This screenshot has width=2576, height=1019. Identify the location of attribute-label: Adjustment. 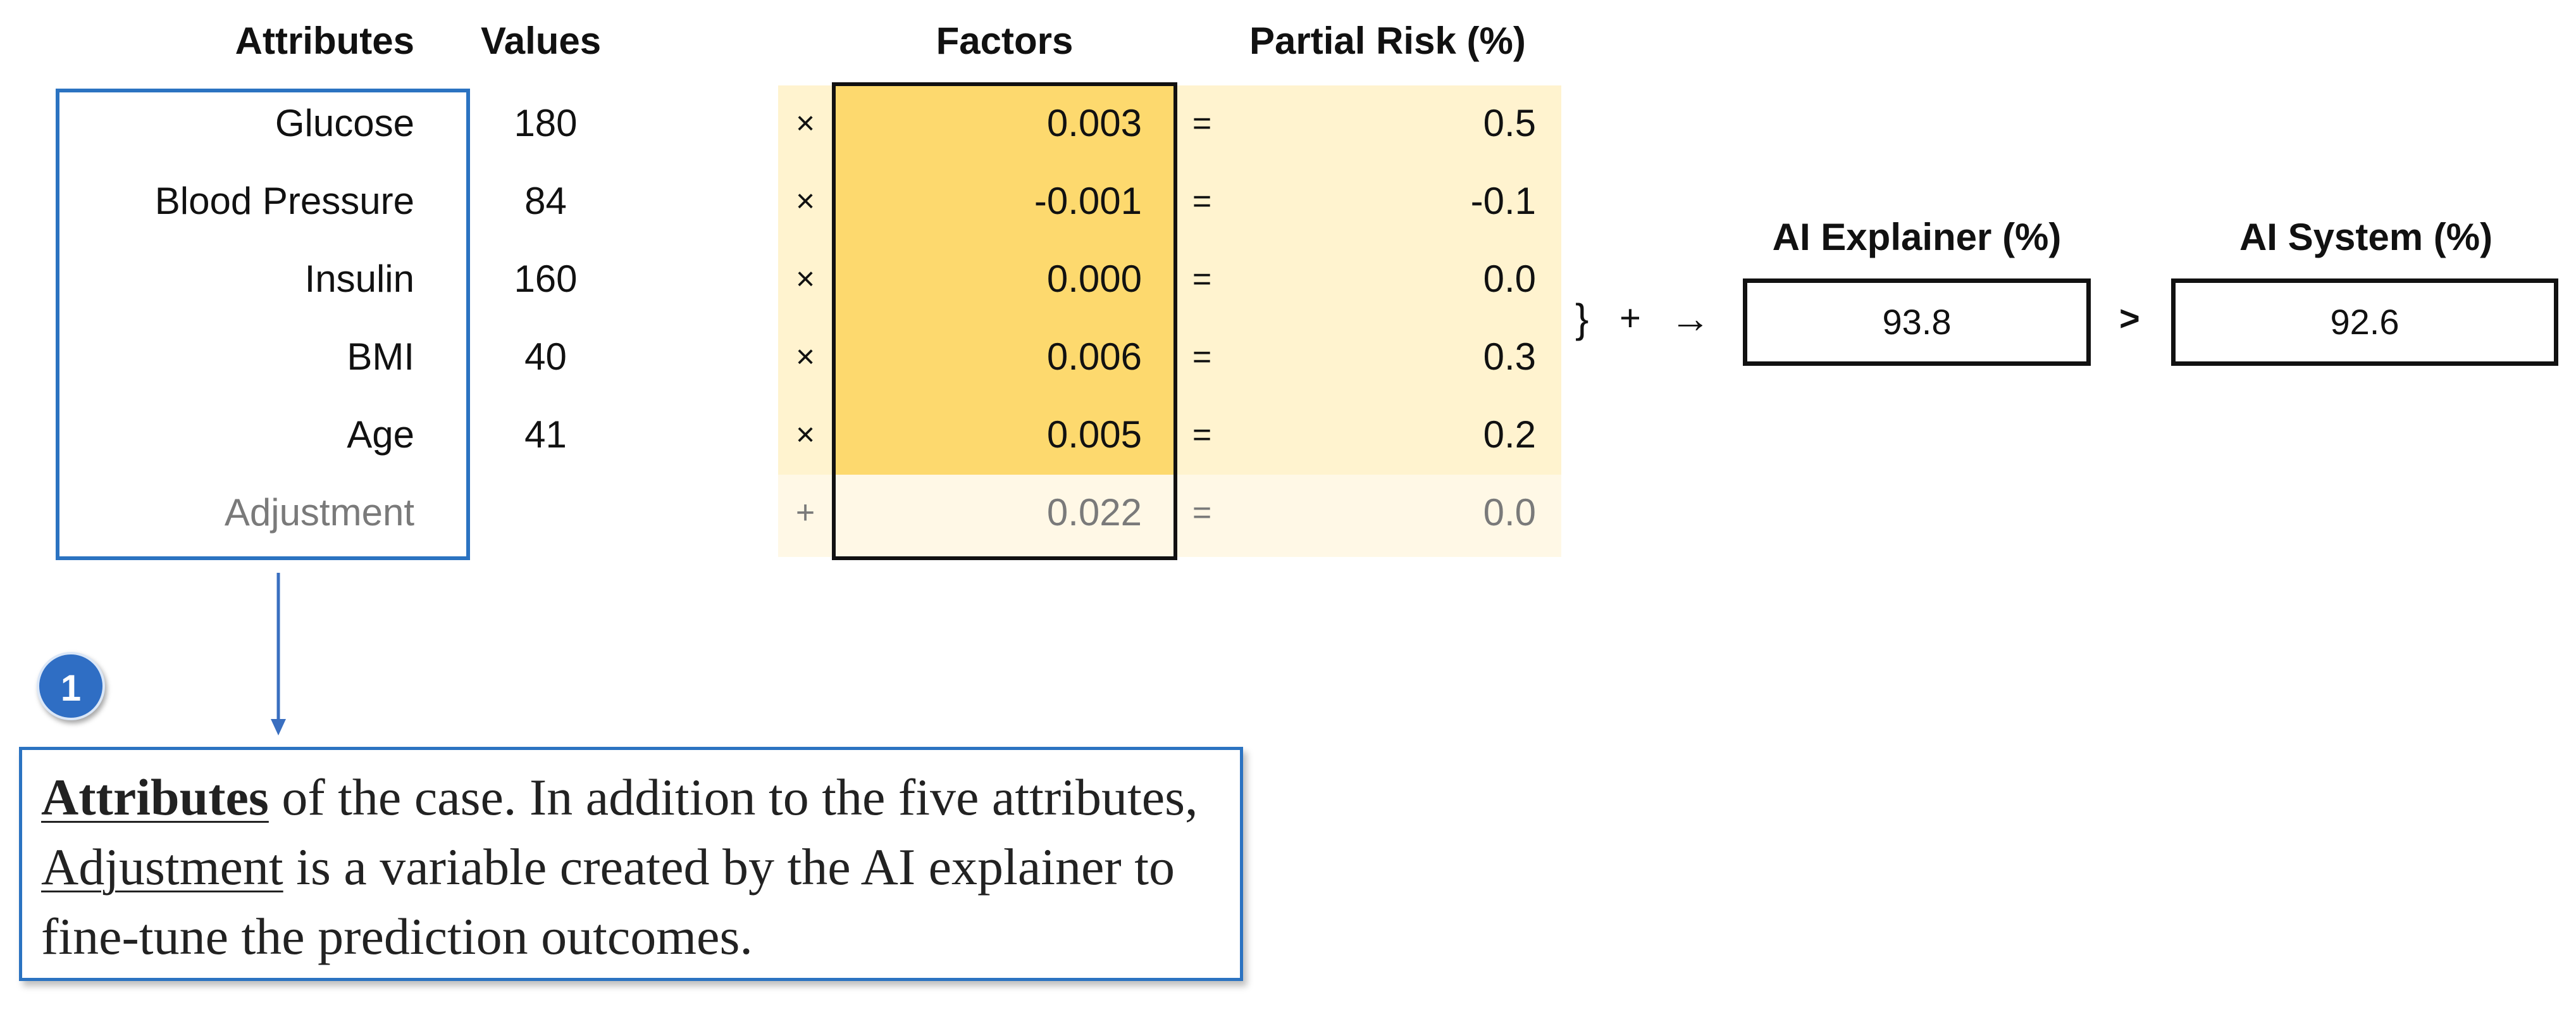
(319, 512).